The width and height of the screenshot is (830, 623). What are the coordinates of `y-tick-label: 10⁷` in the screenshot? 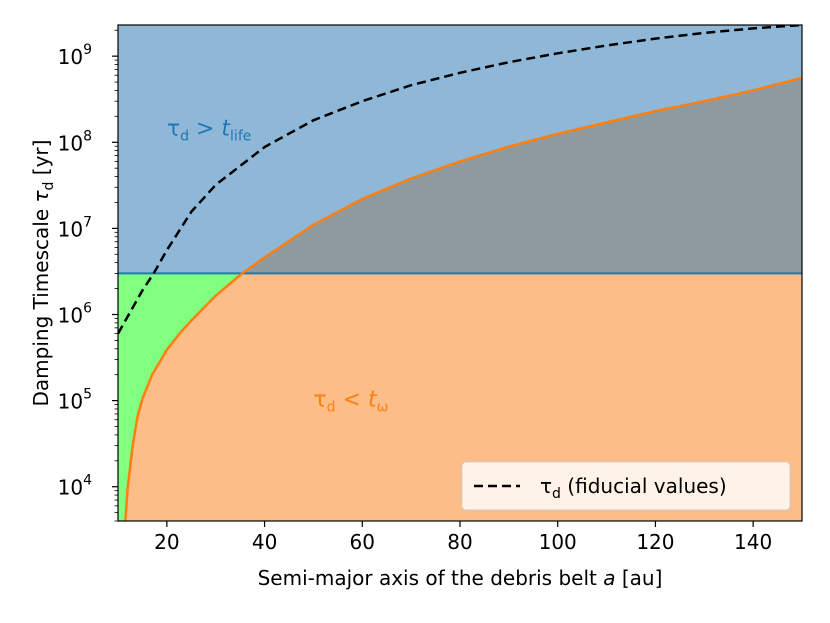 It's located at (75, 227).